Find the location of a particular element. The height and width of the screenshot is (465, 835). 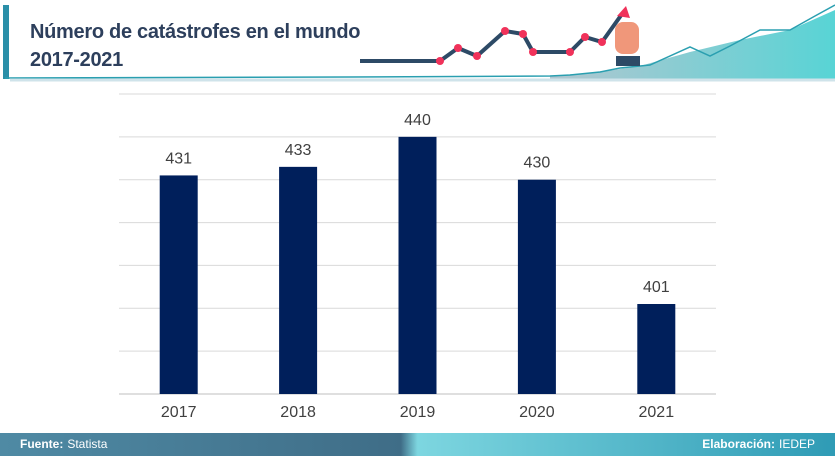

x-tick-label: 2020 is located at coordinates (537, 412).